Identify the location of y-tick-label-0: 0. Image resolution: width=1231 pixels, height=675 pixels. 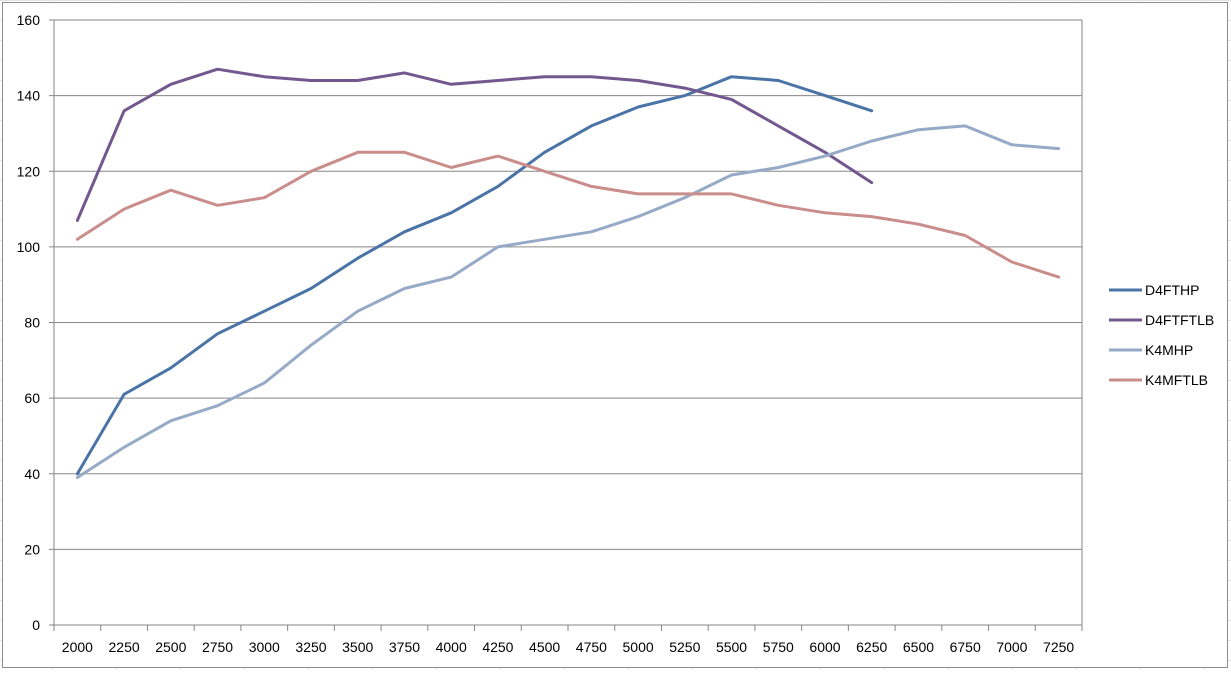
(36, 625).